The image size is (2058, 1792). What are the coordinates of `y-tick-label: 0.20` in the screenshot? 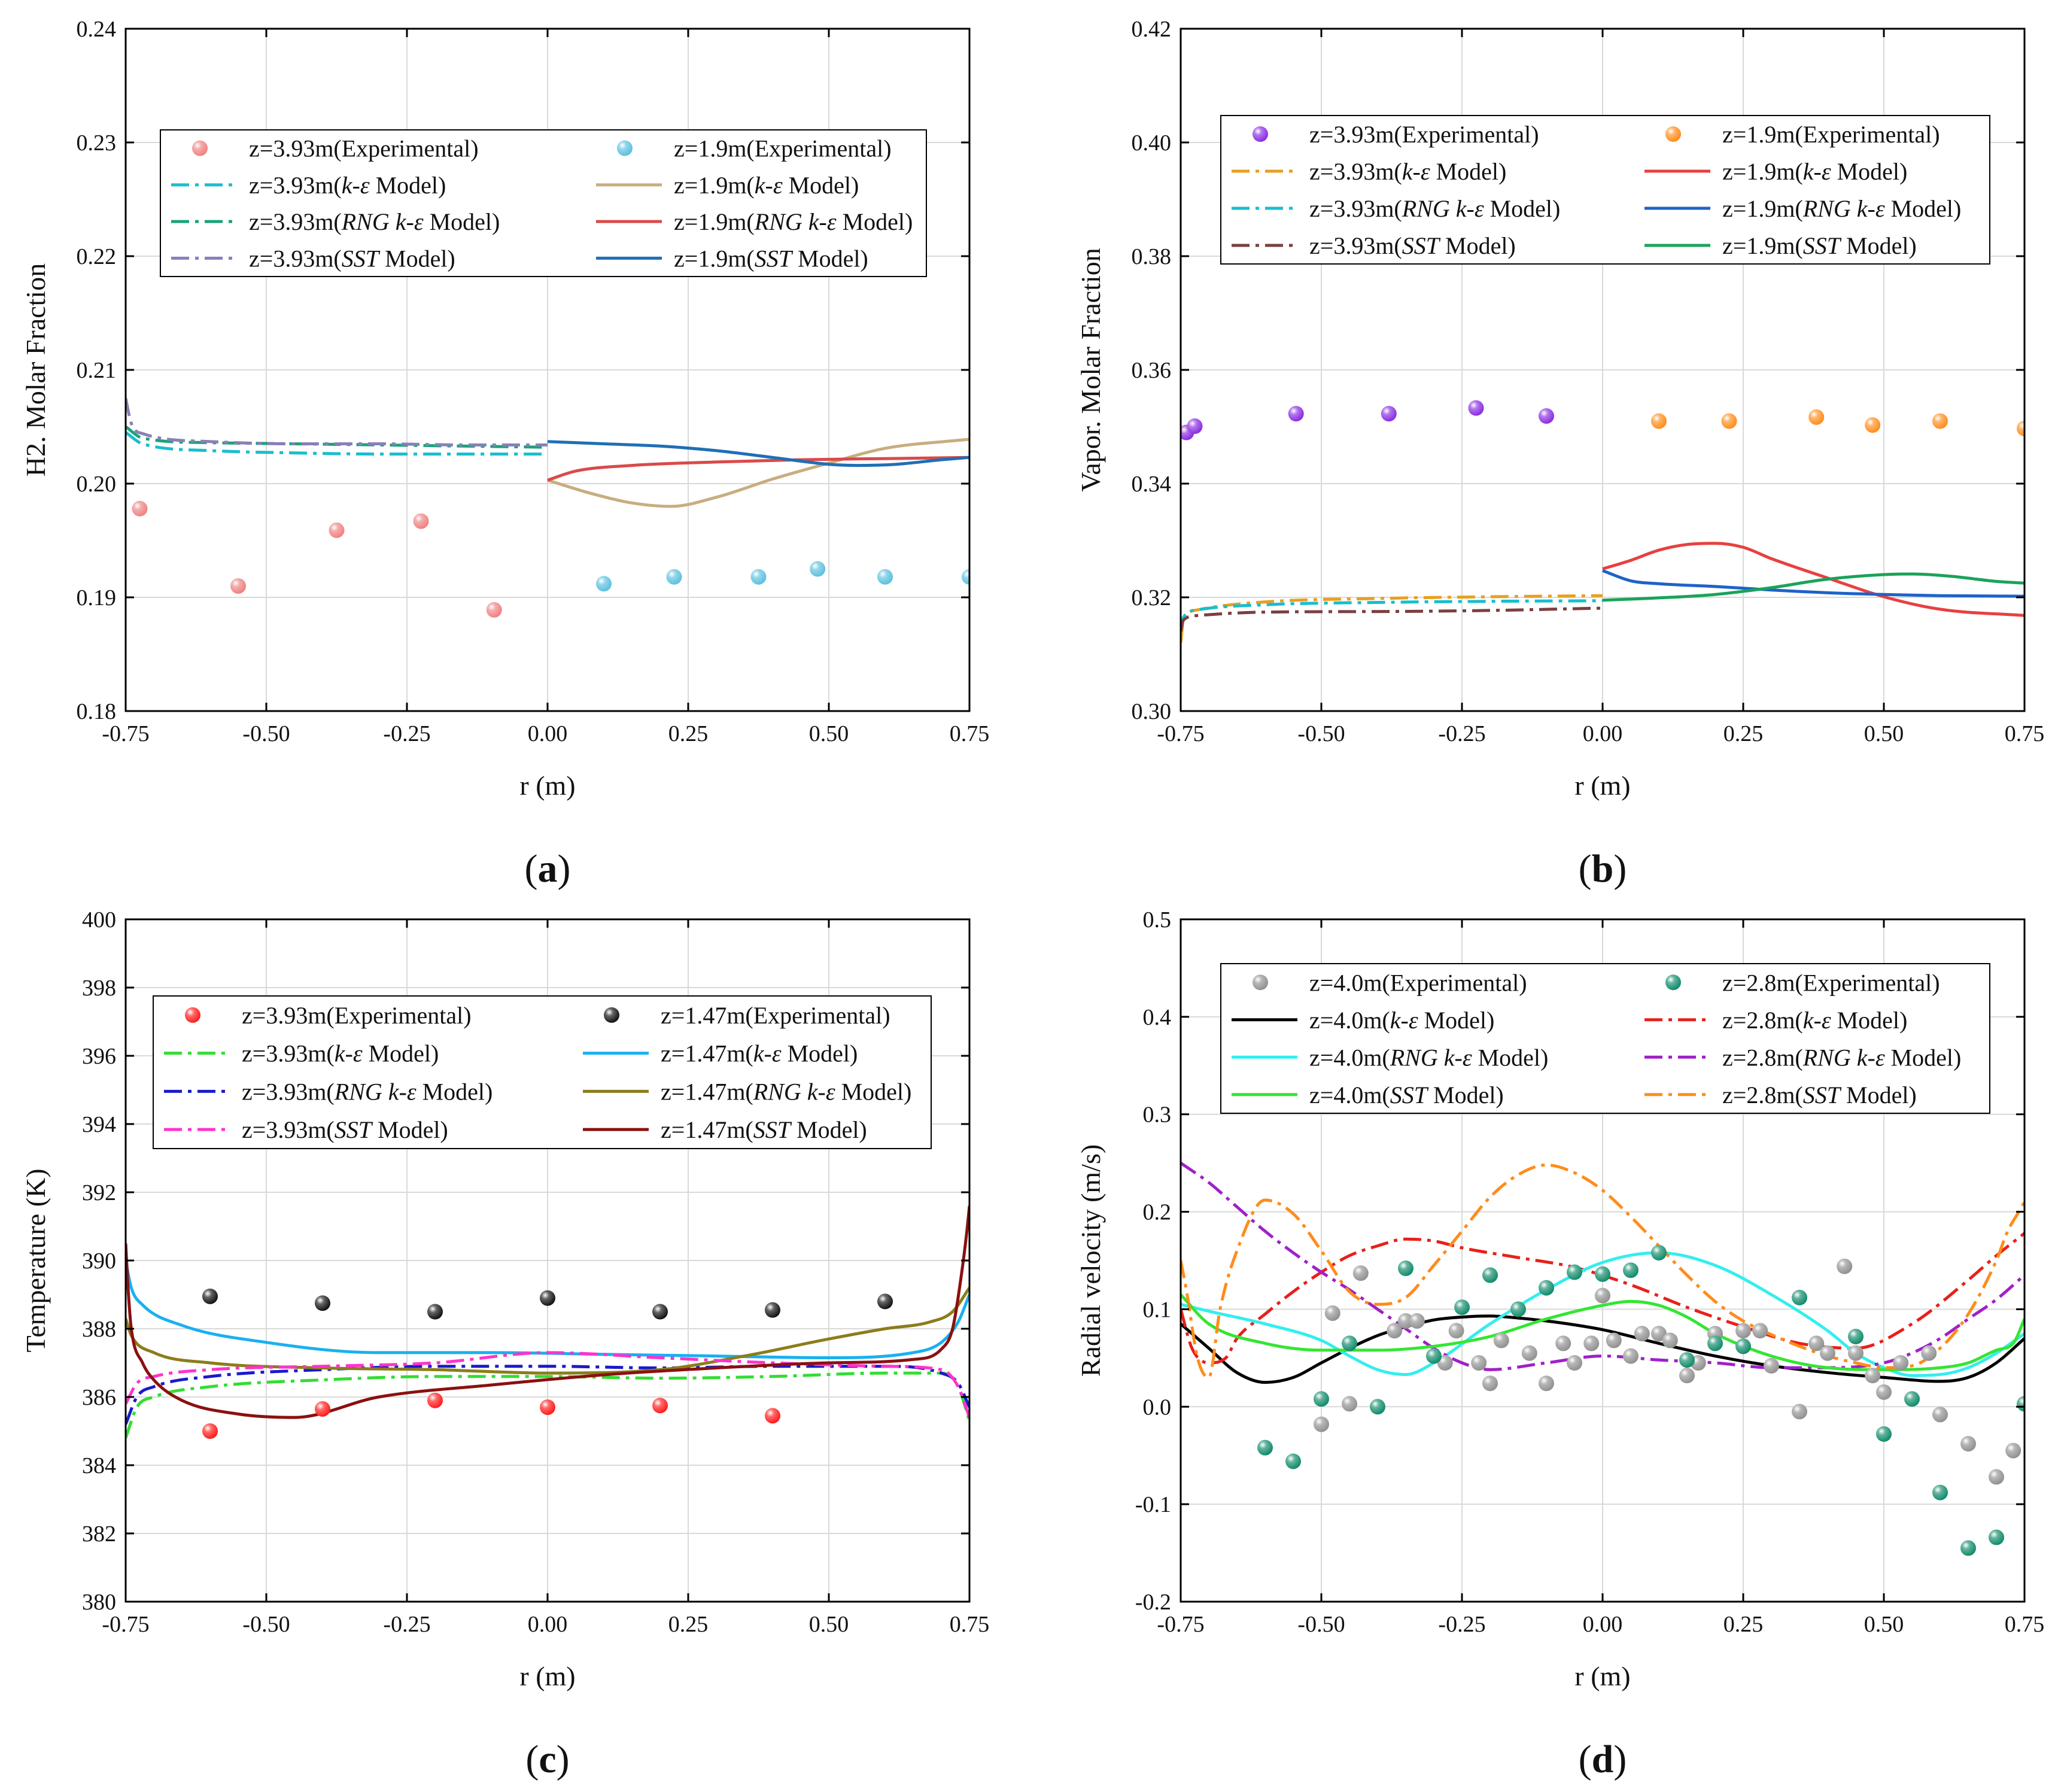 It's located at (97, 484).